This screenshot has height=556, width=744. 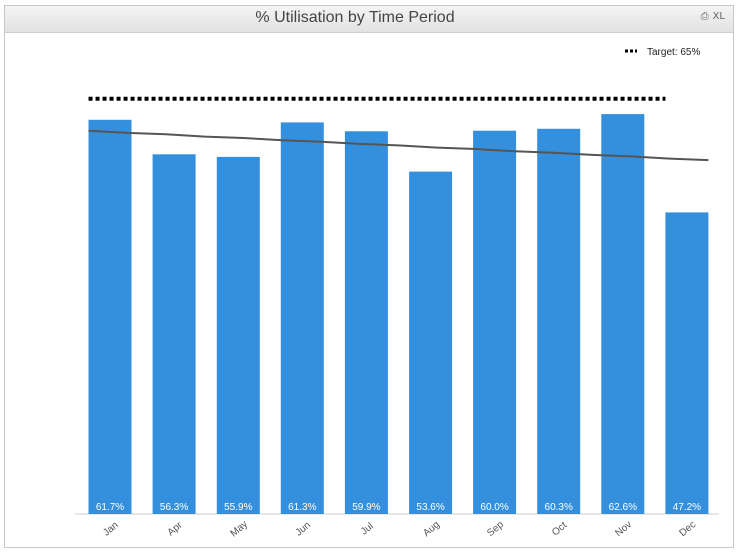 I want to click on x-tick-apr: Apr, so click(x=176, y=529).